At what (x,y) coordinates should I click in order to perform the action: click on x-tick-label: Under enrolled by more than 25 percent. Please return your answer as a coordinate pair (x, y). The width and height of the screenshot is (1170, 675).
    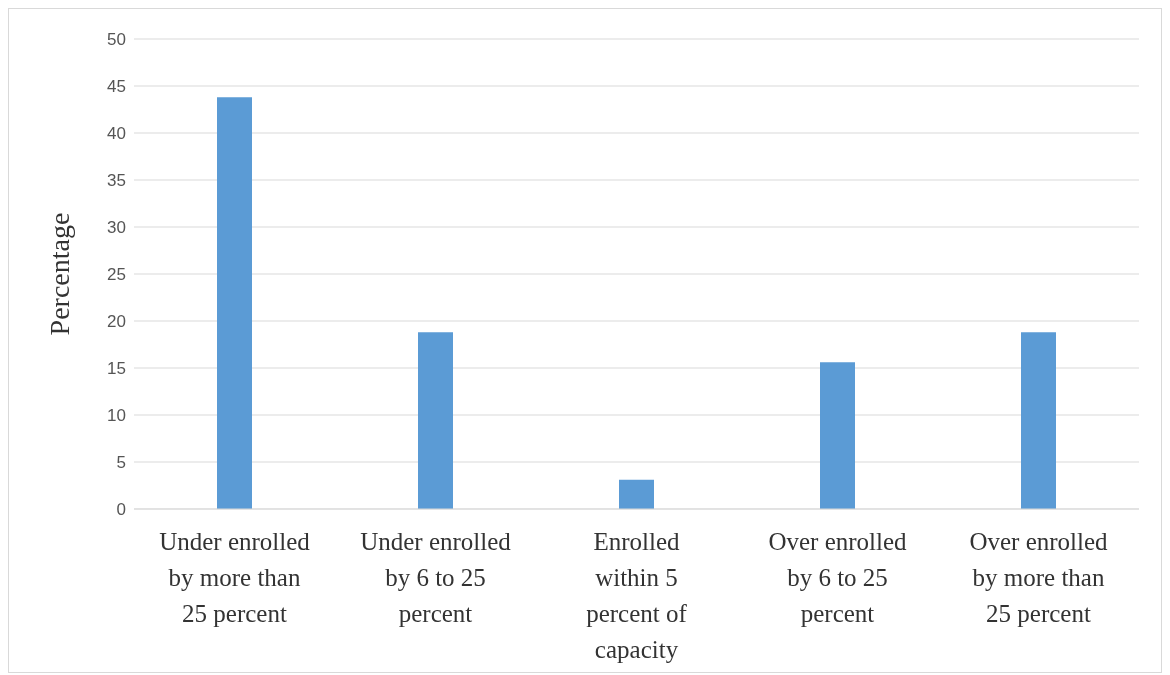
    Looking at the image, I should click on (235, 577).